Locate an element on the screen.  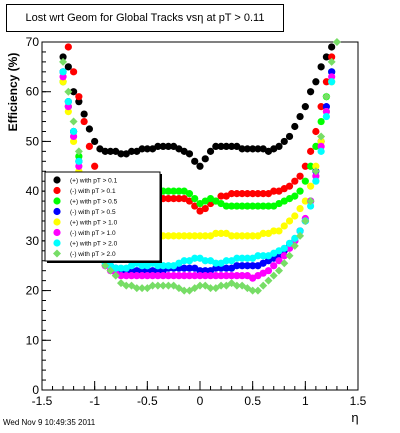
y-tick-label: 50 is located at coordinates (33, 141).